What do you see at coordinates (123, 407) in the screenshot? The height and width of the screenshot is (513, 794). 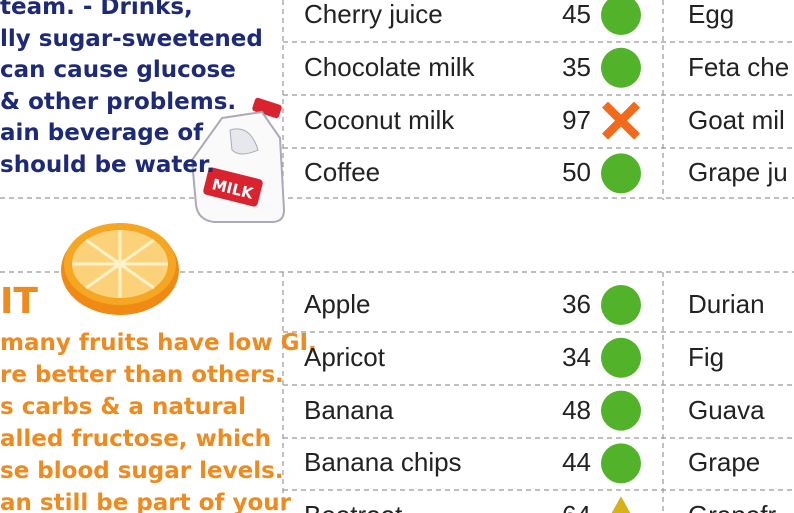 I see `note-line: s carbs & a natural` at bounding box center [123, 407].